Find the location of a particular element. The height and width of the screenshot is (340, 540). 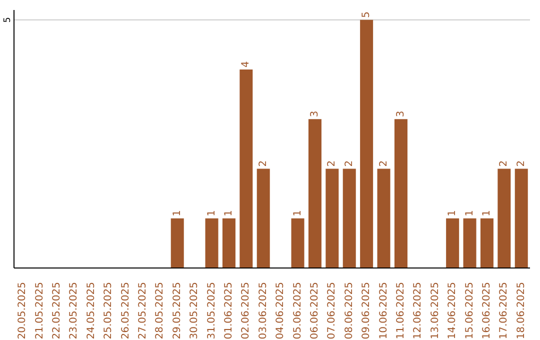

x-tick-label: 28.05.2025 is located at coordinates (160, 311).